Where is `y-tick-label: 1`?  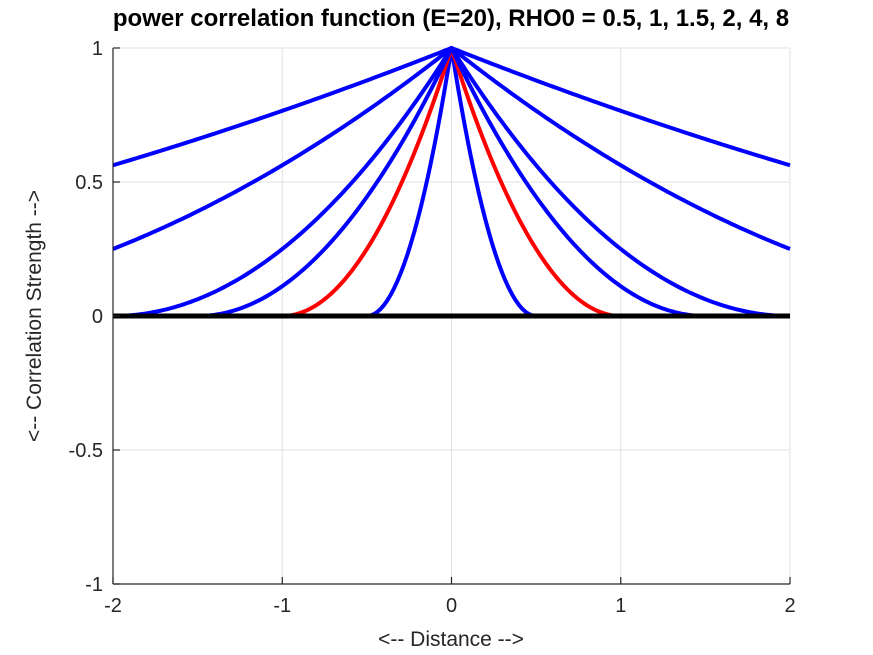
y-tick-label: 1 is located at coordinates (97, 49).